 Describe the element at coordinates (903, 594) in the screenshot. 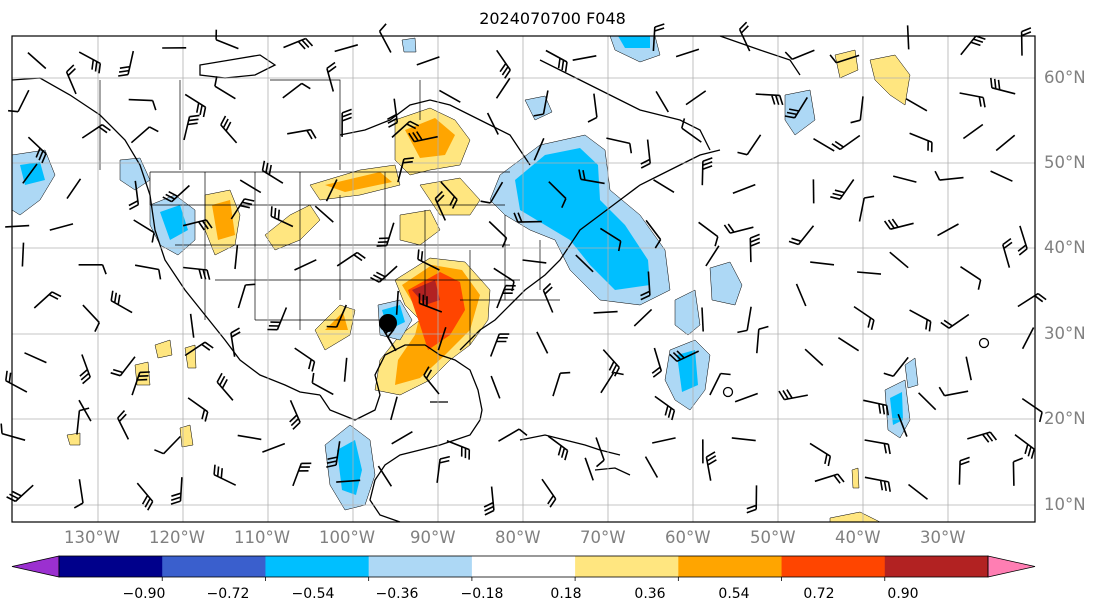

I see `colorbar-tick-label: 0.90` at that location.